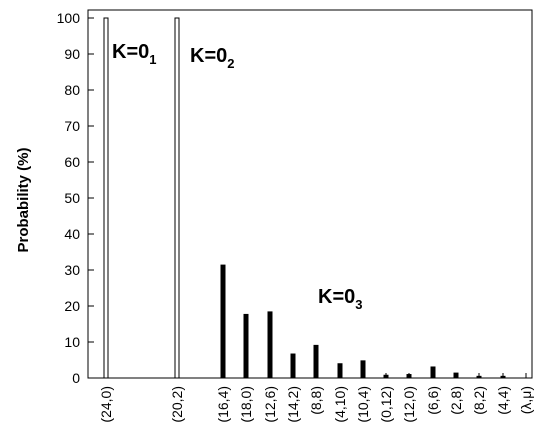 Image resolution: width=538 pixels, height=439 pixels. Describe the element at coordinates (106, 404) in the screenshot. I see `x-tick-label: (24,0)` at that location.